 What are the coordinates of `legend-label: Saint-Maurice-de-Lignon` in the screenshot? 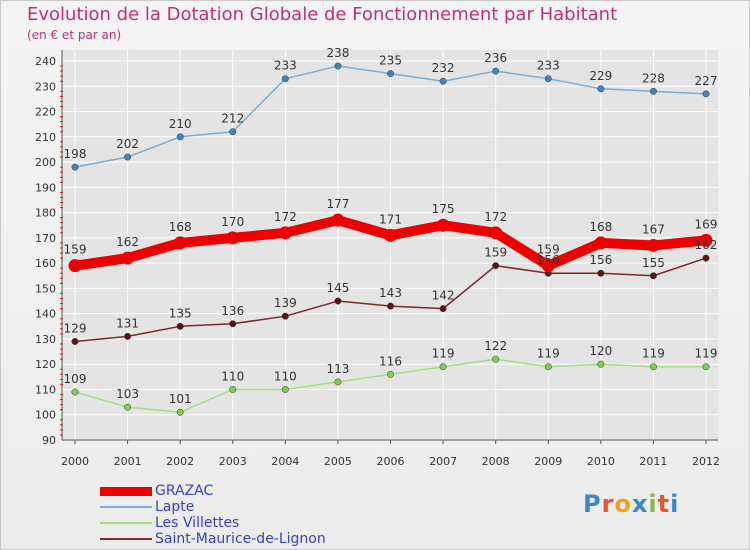 It's located at (240, 539).